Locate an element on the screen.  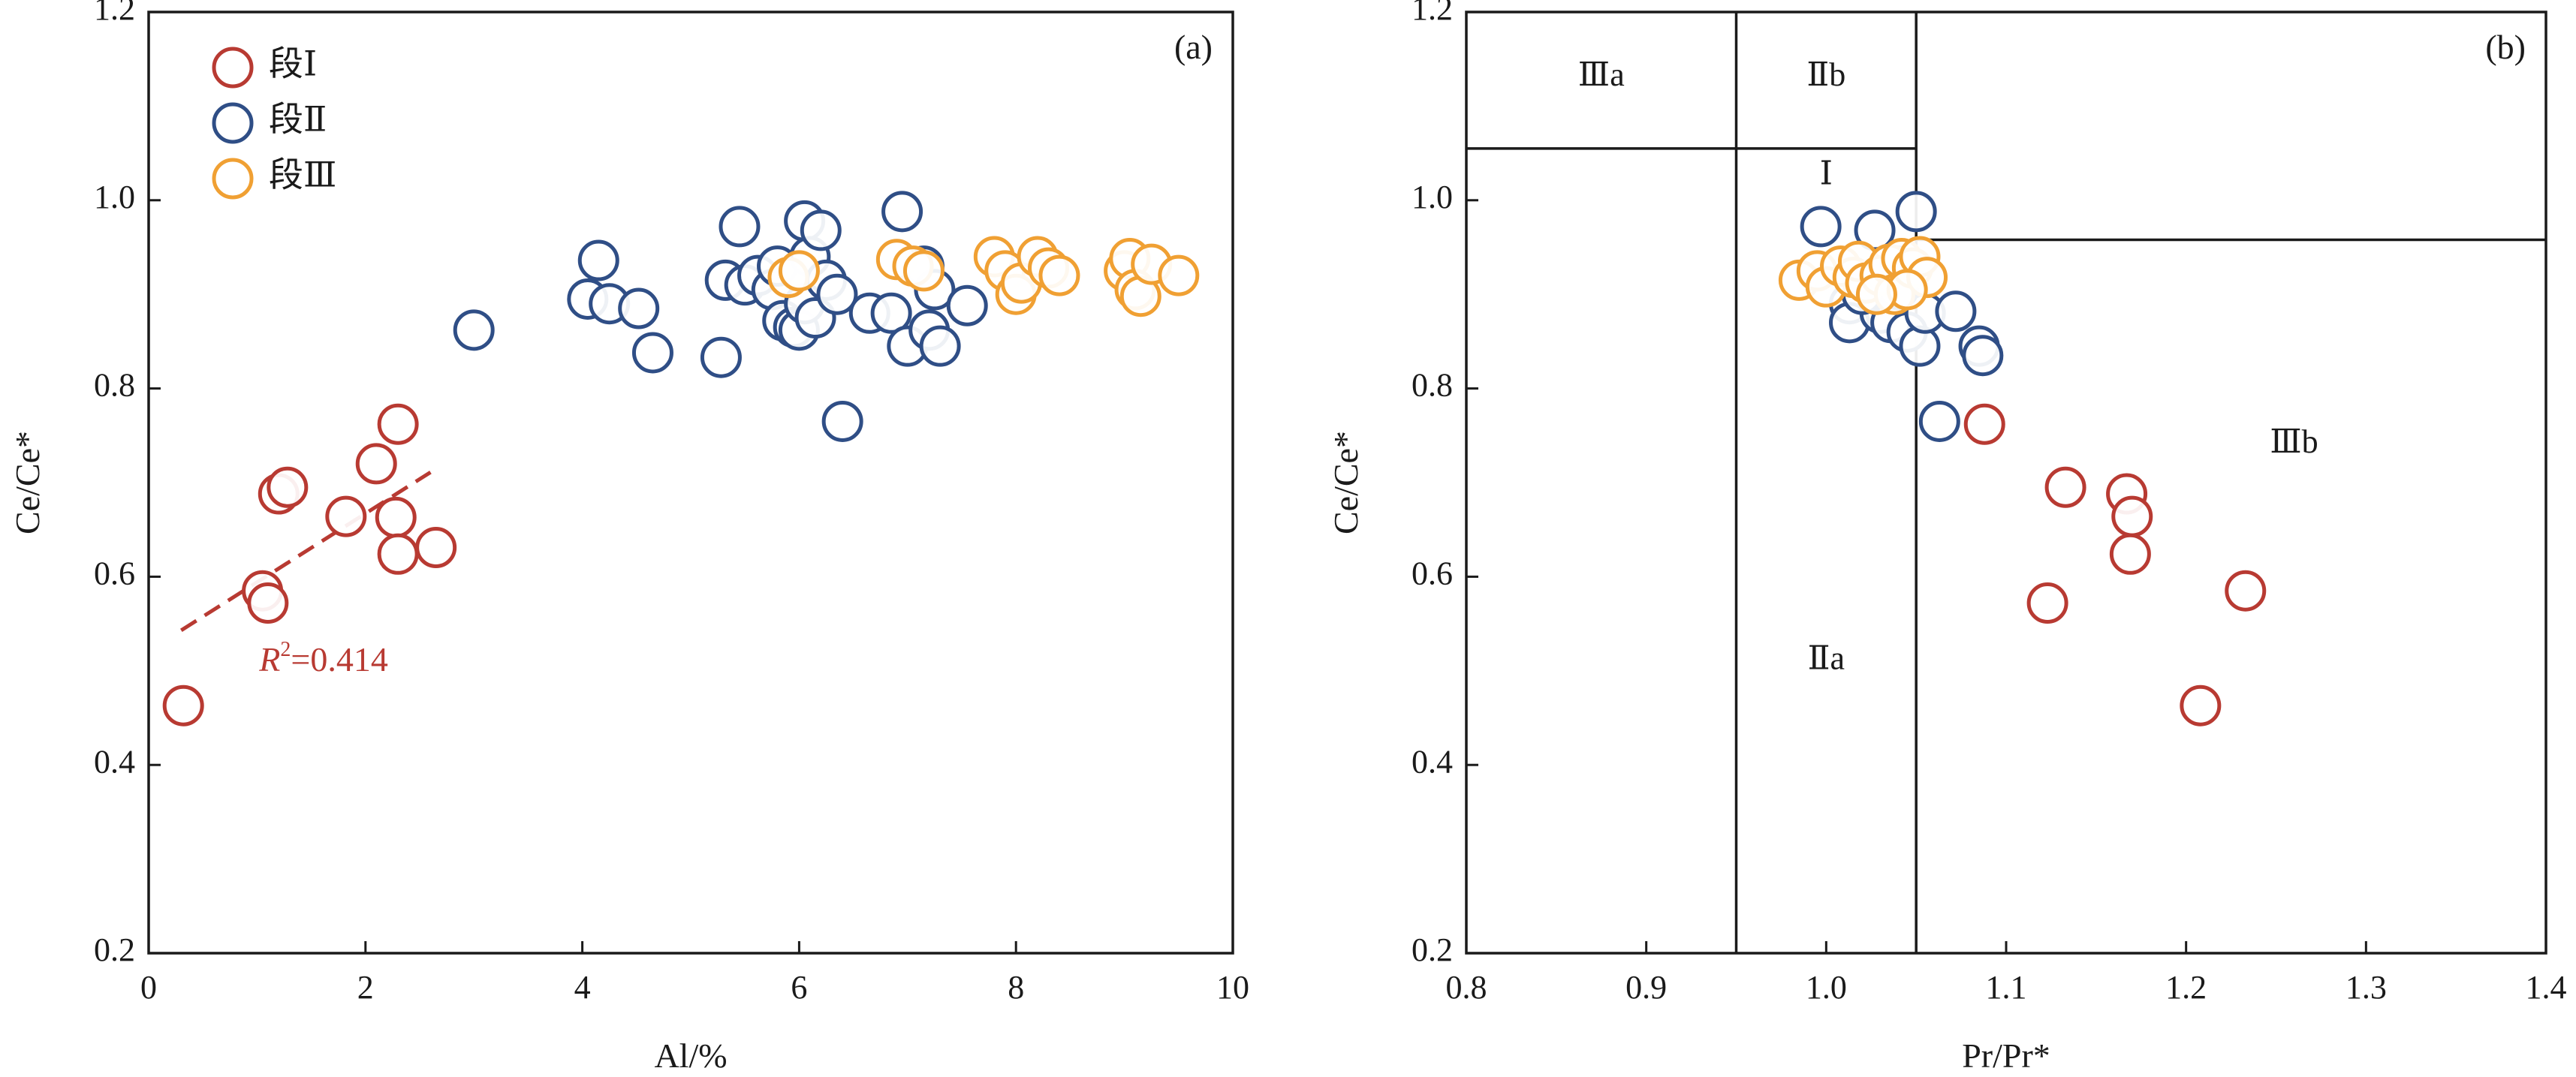
x-tick-label: 0.9 is located at coordinates (1646, 987).